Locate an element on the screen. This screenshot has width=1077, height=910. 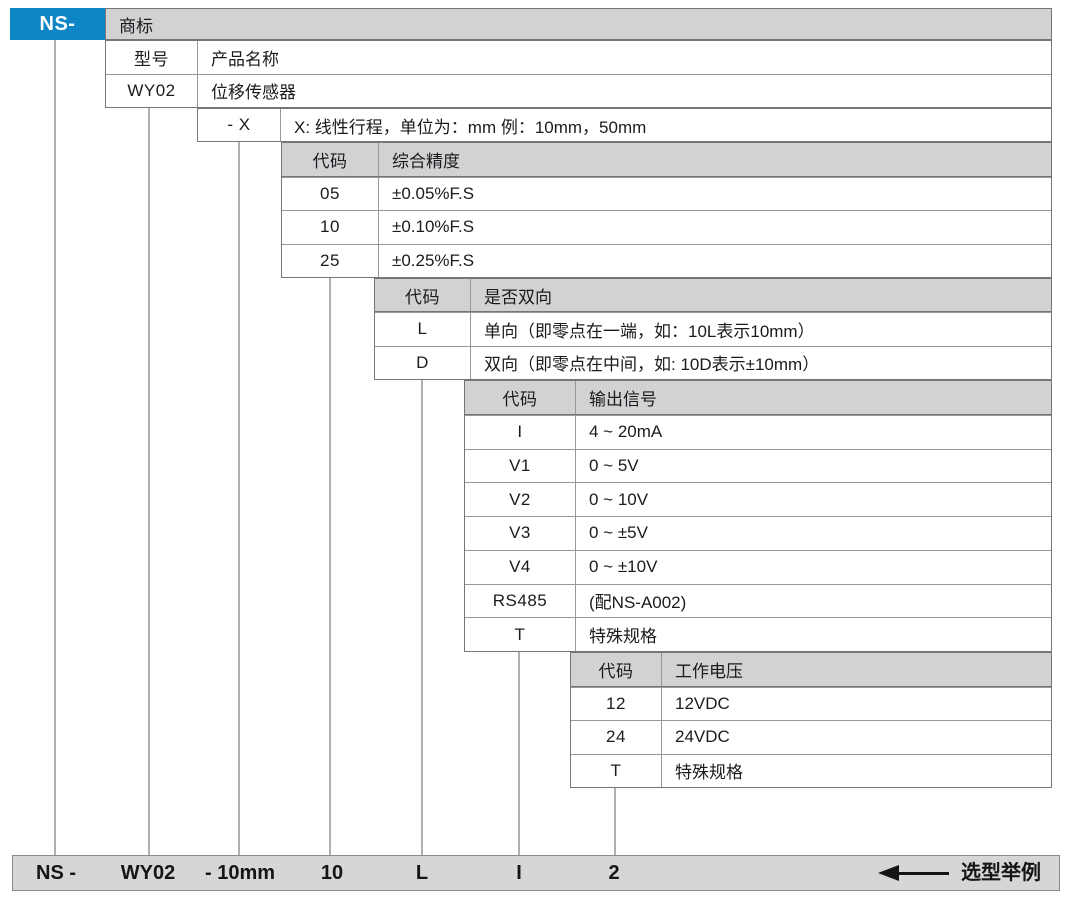
table-row: - X X: 线性行程，单位为：mm 例：10mm，50mm is located at coordinates (624, 125).